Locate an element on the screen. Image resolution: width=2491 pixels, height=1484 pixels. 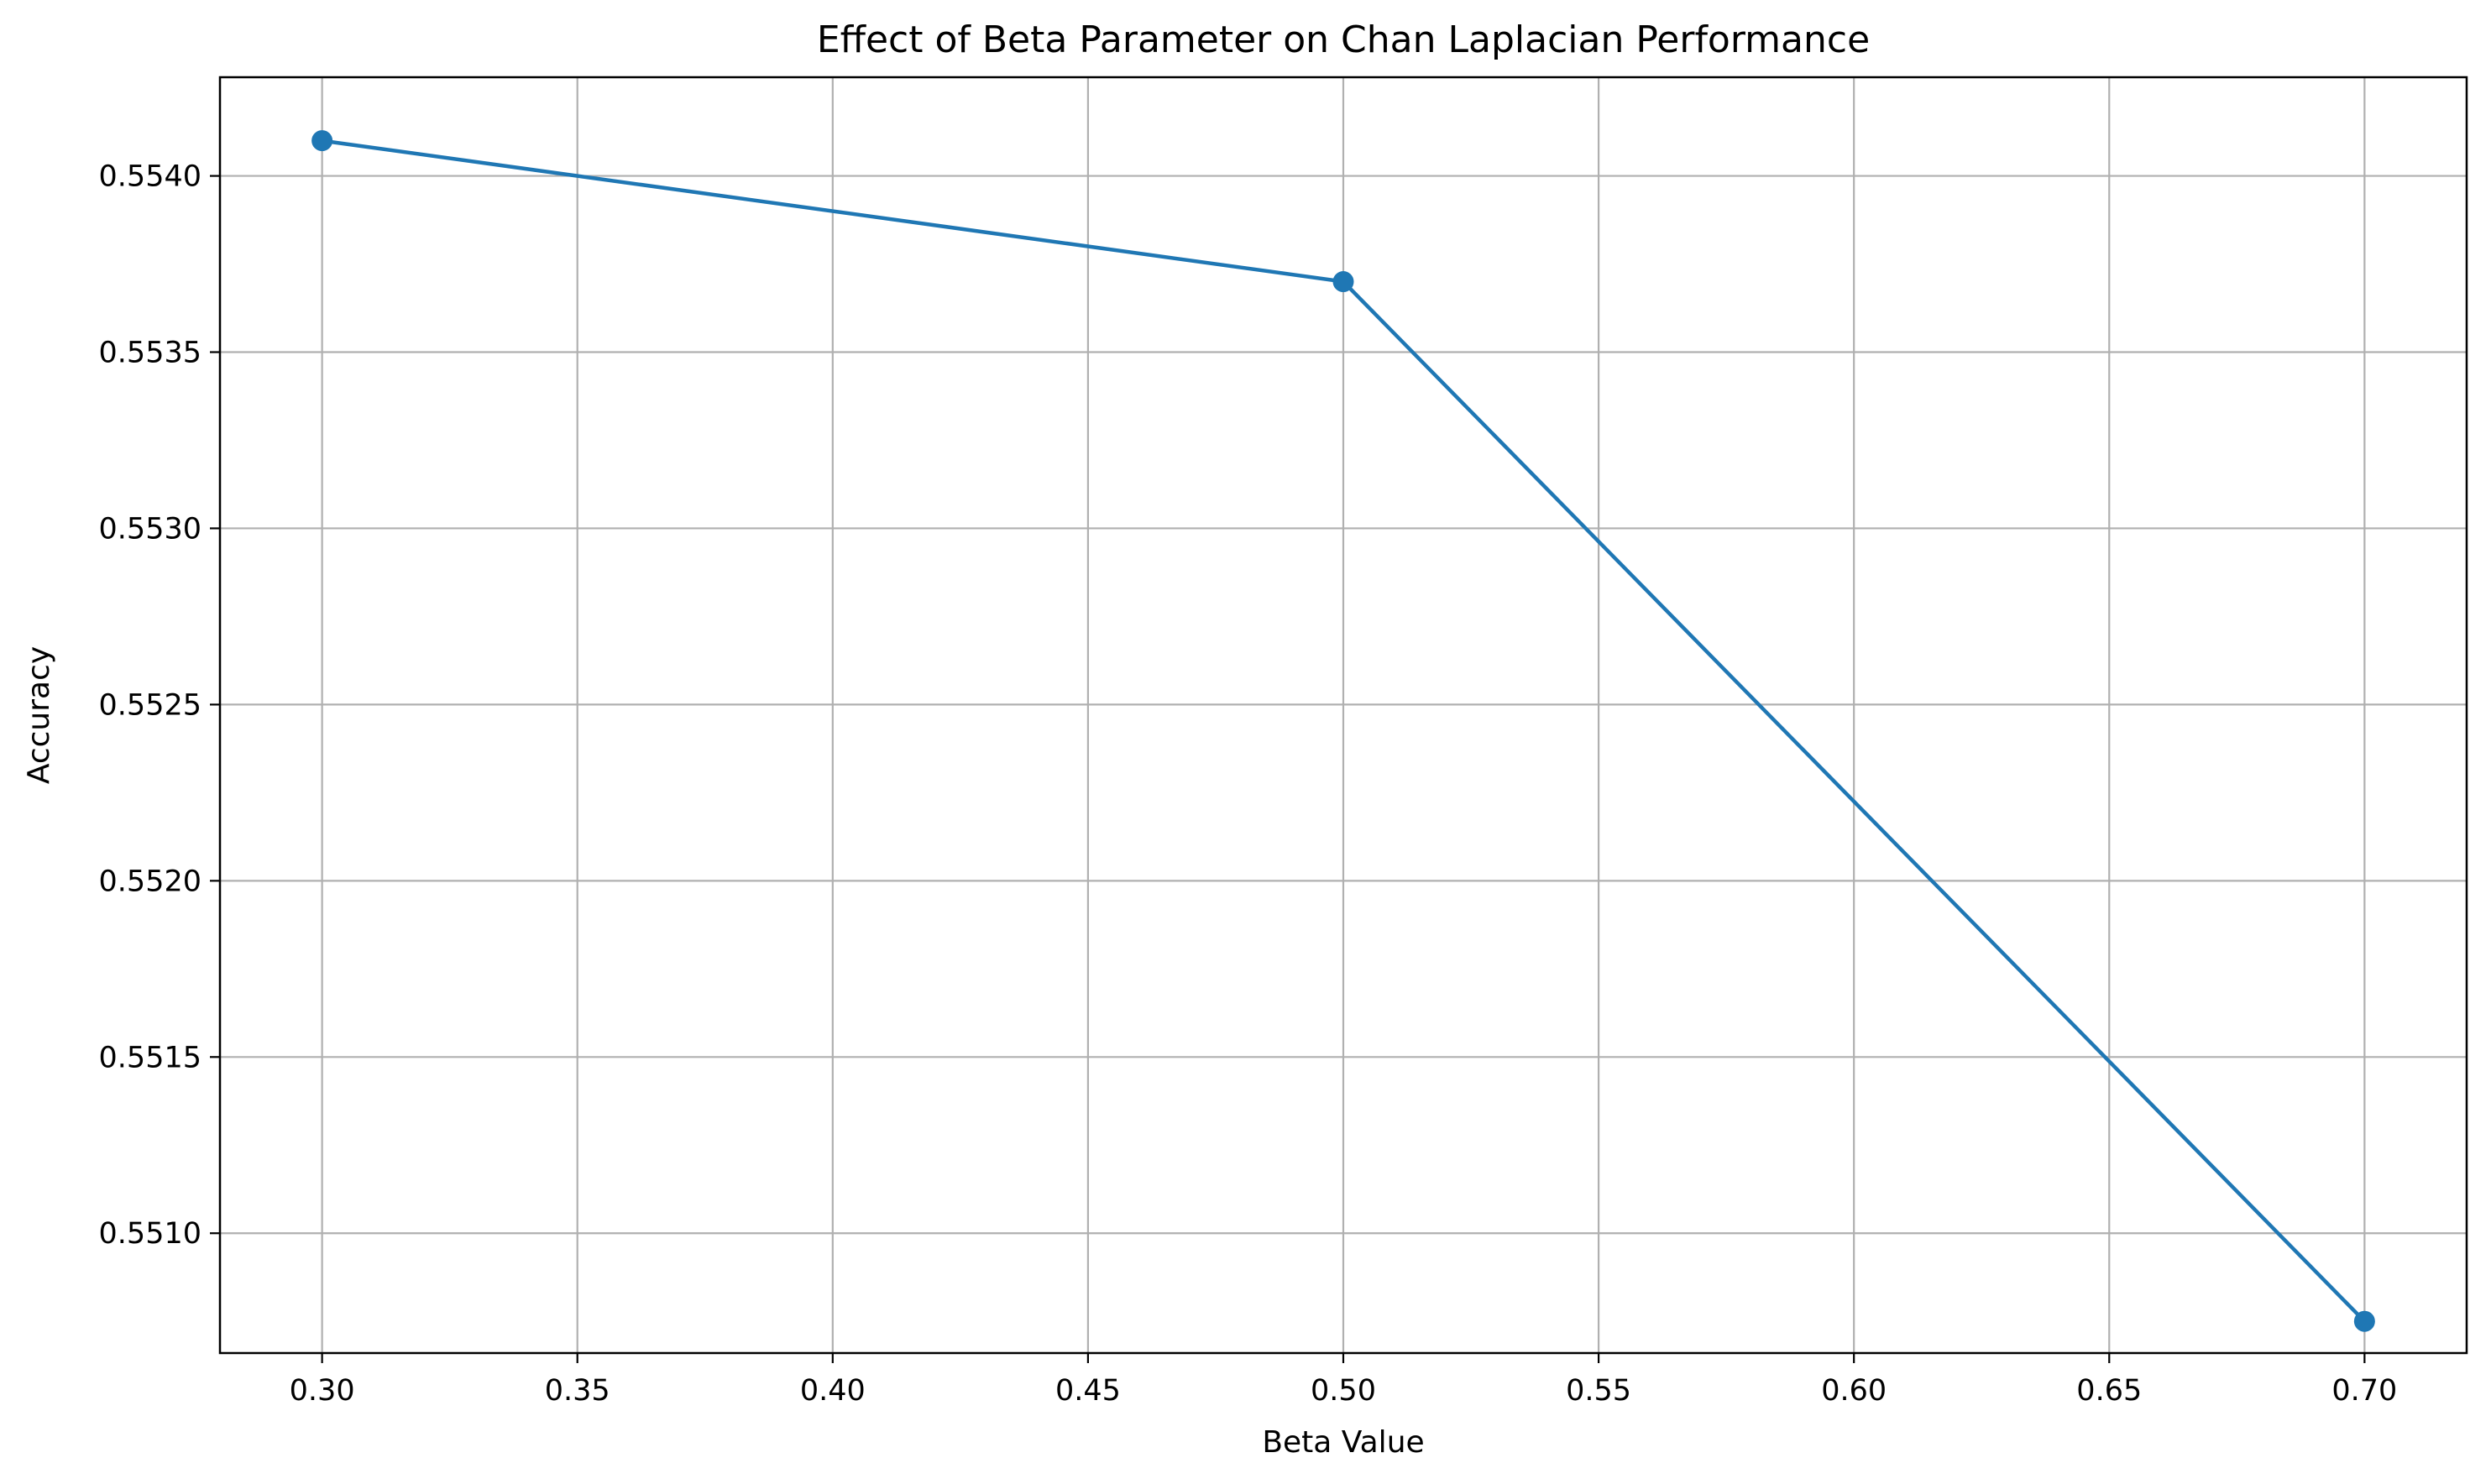
x-tick-label: 0.55 is located at coordinates (1599, 1391).